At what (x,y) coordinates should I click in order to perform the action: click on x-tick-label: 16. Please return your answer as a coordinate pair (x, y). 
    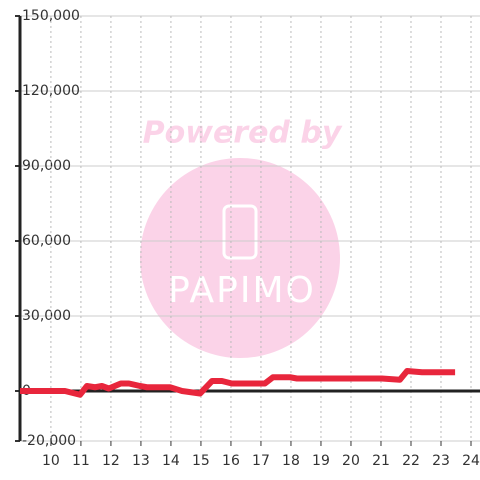
    Looking at the image, I should click on (231, 461).